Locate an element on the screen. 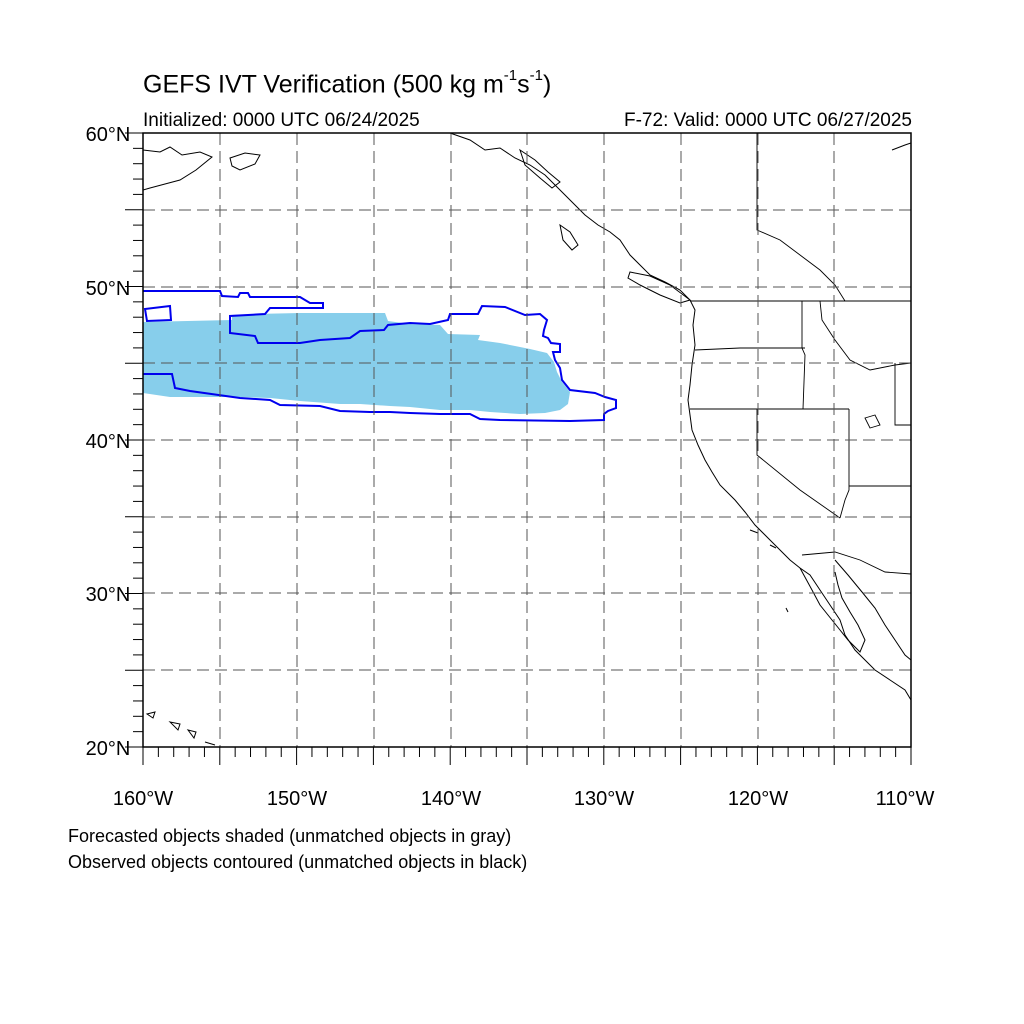 Image resolution: width=1024 pixels, height=1024 pixels. forecast-ivt-shade is located at coordinates (356, 363).